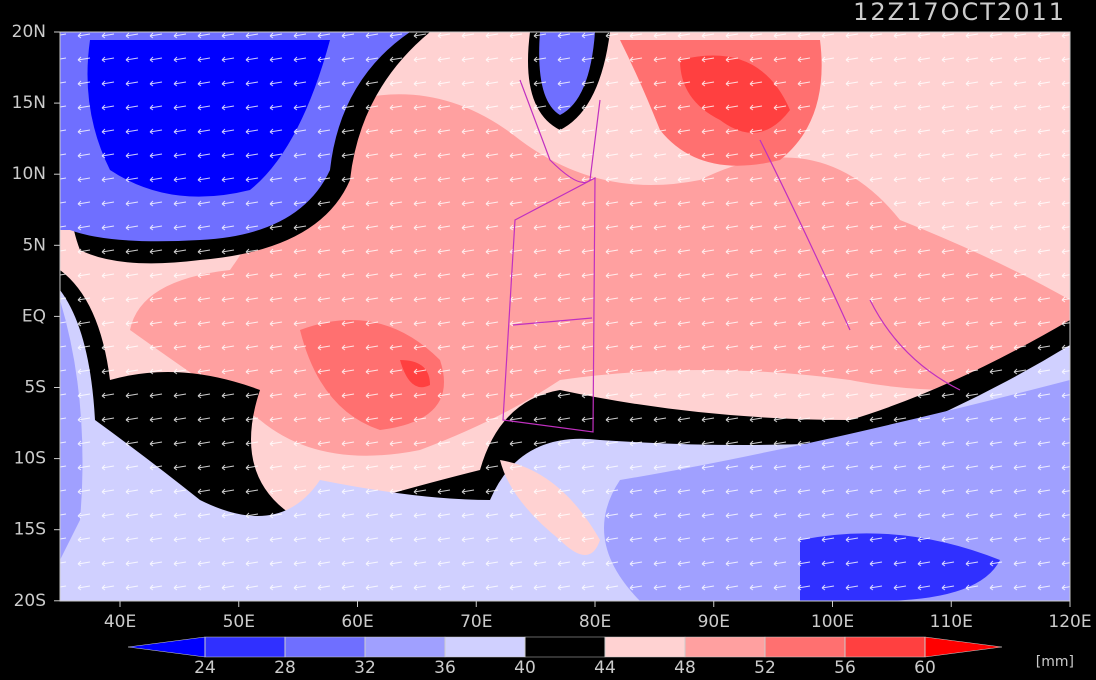 Image resolution: width=1096 pixels, height=680 pixels. Describe the element at coordinates (30, 601) in the screenshot. I see `lat-label: 20S` at that location.